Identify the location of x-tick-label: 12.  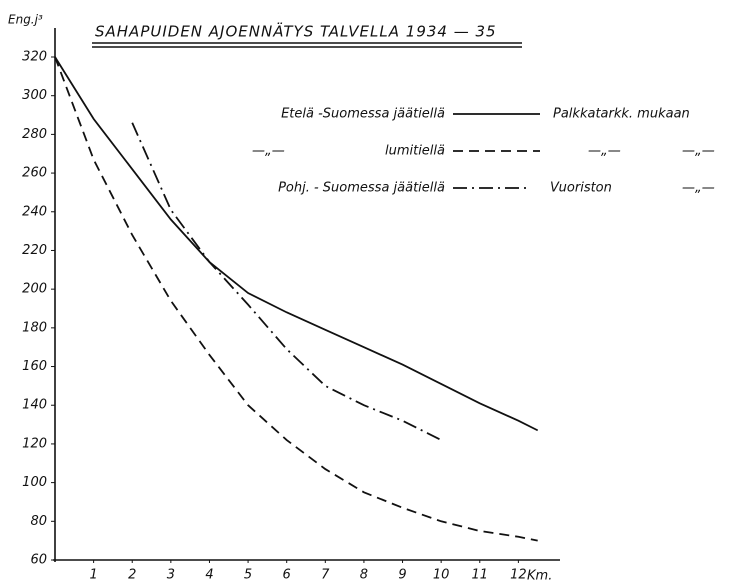
(518, 575).